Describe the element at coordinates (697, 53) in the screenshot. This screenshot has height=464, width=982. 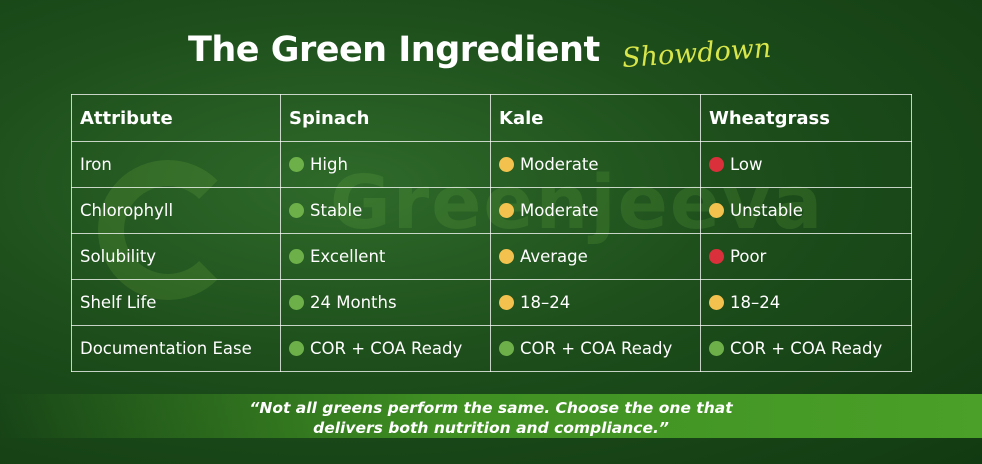
I see `title-script-word: Showdown` at that location.